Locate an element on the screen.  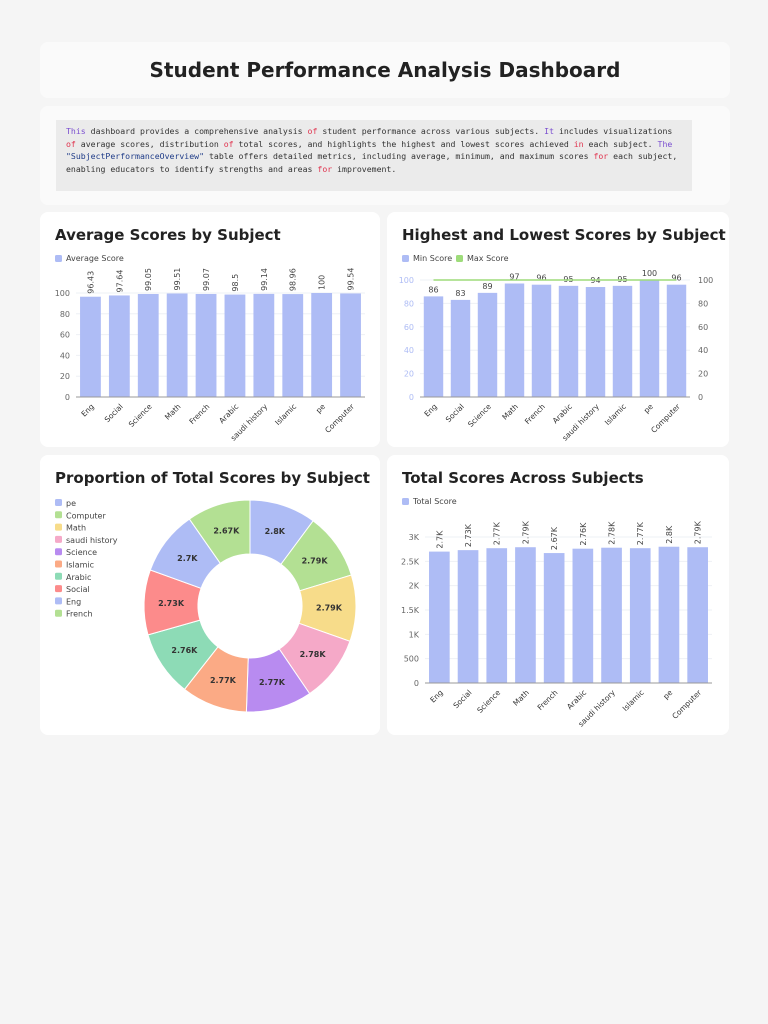
legend-label: Arabic is located at coordinates (78, 577).